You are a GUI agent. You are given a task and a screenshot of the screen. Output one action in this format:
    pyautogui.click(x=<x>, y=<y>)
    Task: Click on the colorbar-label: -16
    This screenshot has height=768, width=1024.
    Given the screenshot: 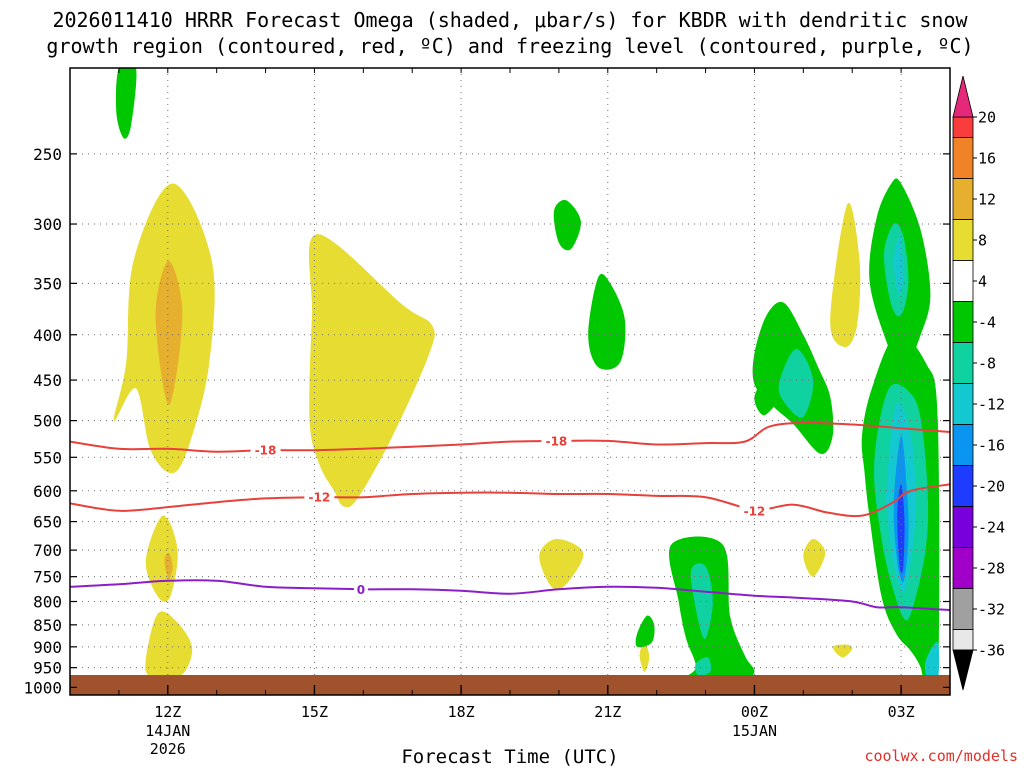 What is the action you would take?
    pyautogui.click(x=991, y=446)
    